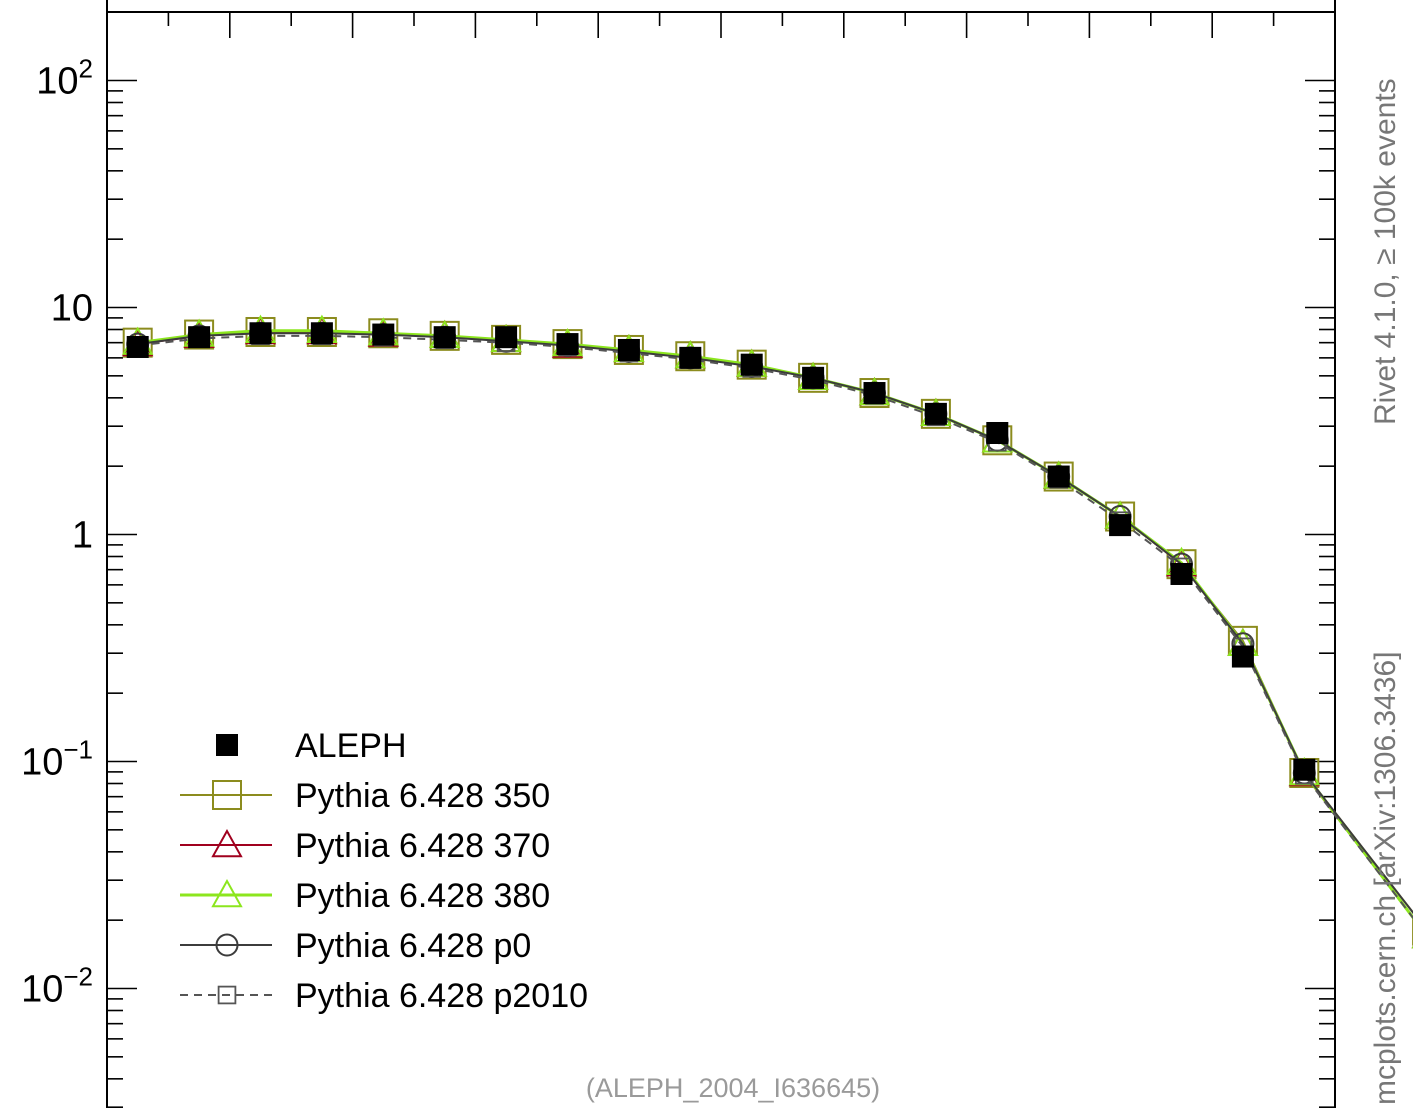 Image resolution: width=1413 pixels, height=1108 pixels. I want to click on legend-item: Pythia 6.428 380, so click(365, 896).